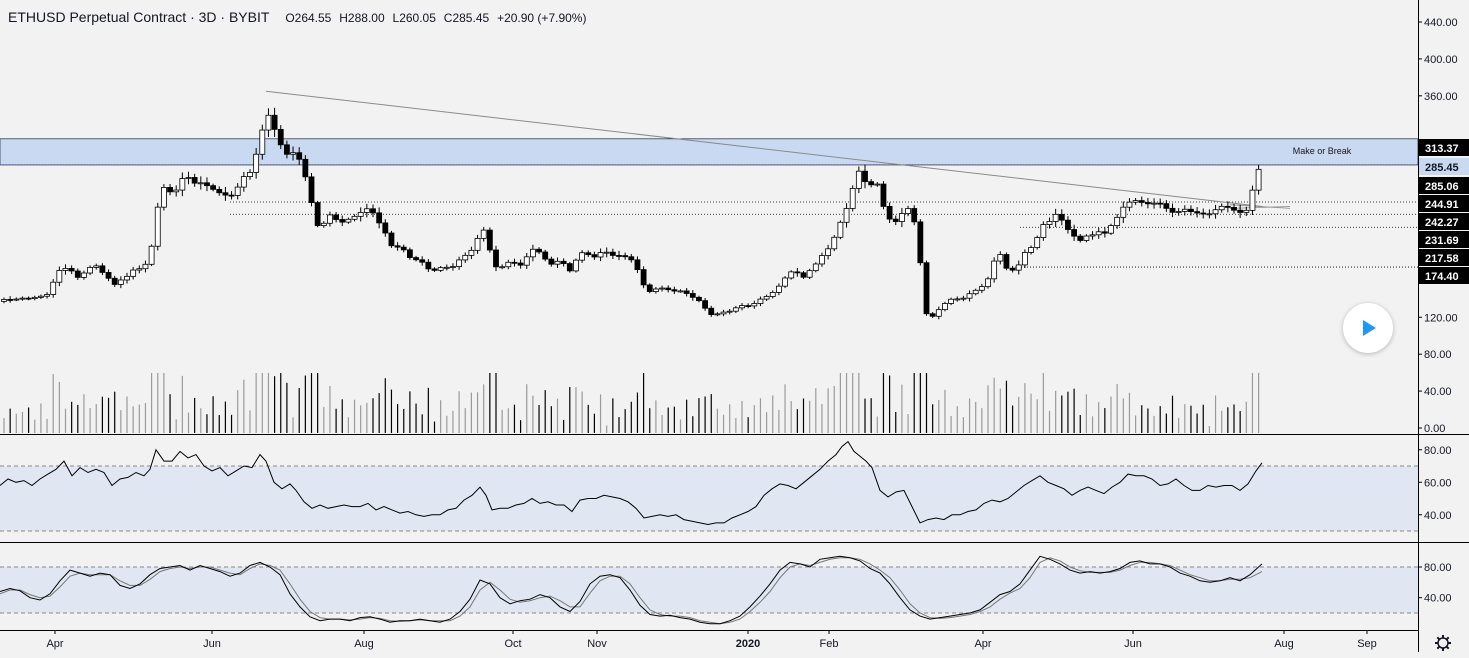  I want to click on descending-trendline, so click(764, 149).